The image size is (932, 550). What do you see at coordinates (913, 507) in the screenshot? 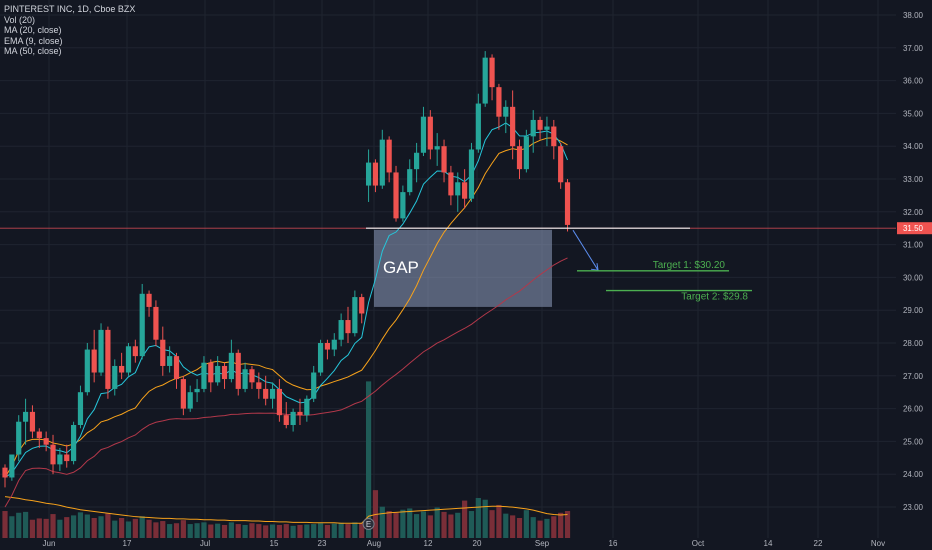
I see `price-tick-15: 23.00` at bounding box center [913, 507].